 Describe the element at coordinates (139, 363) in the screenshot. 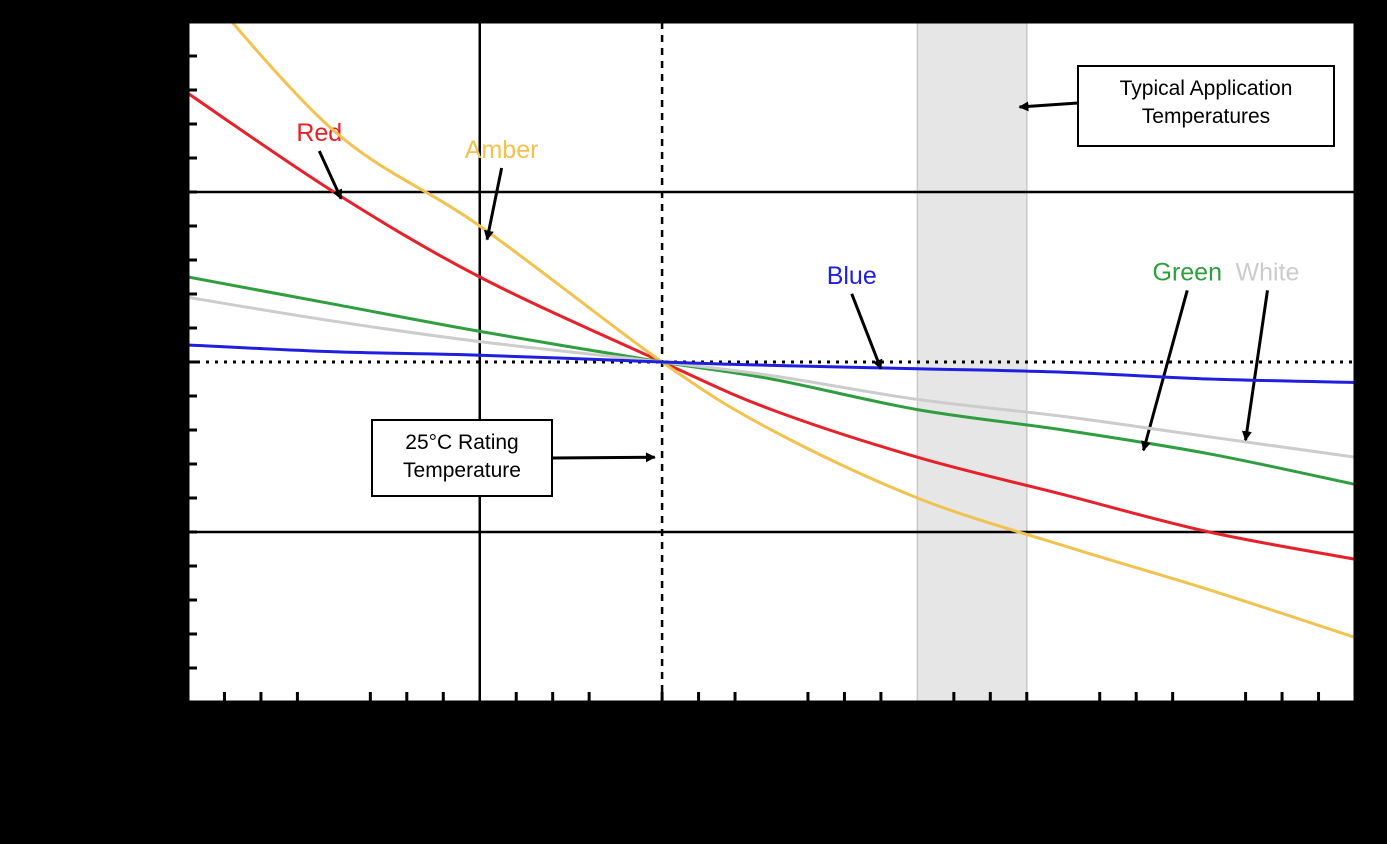

I see `y-tick-label: 100%` at that location.